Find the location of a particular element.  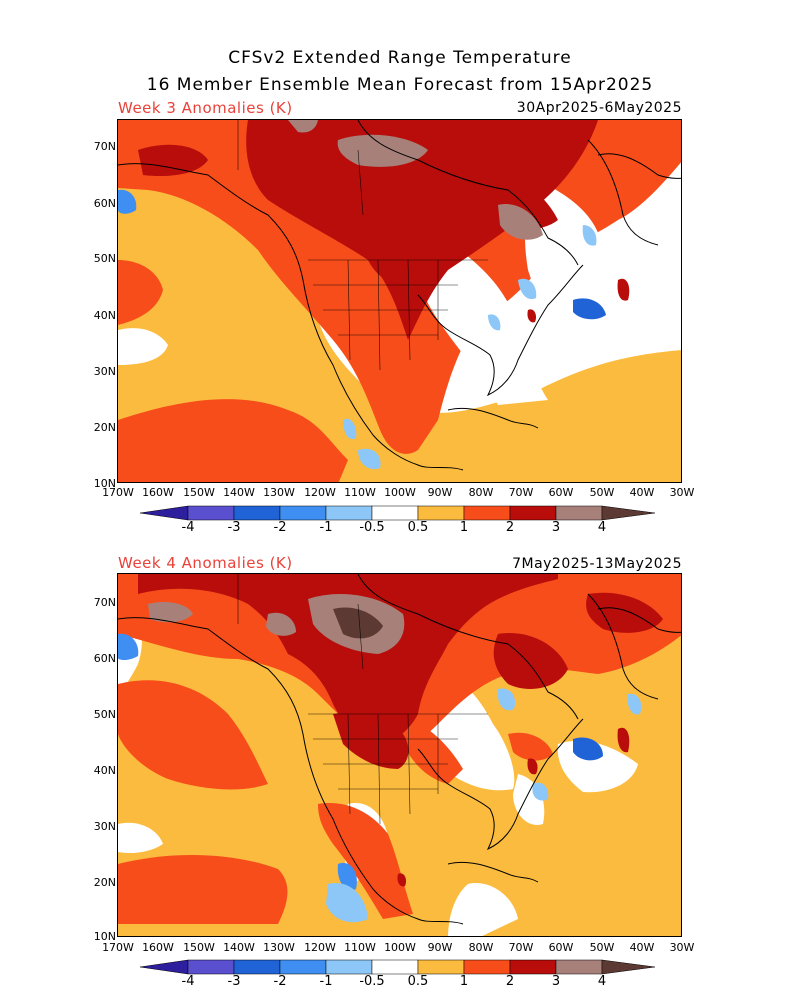

week4-label: Week 4 Anomalies (K) is located at coordinates (205, 563).